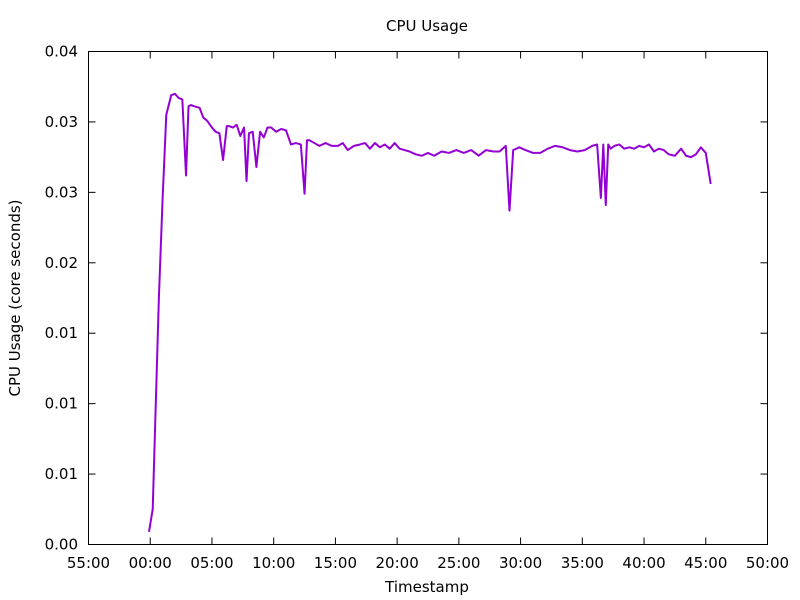 The height and width of the screenshot is (600, 800). I want to click on x-tick-label: 40:00, so click(643, 563).